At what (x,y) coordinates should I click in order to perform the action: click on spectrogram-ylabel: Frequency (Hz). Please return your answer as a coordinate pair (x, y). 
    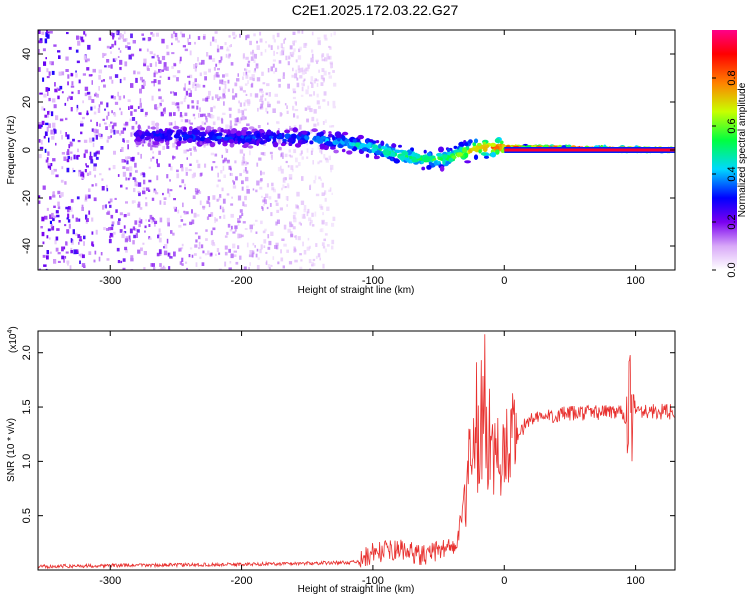
    Looking at the image, I should click on (11, 150).